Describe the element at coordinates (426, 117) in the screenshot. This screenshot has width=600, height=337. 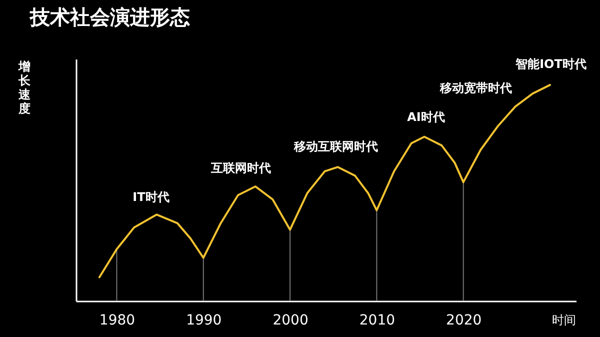
I see `annotation: AI时代` at that location.